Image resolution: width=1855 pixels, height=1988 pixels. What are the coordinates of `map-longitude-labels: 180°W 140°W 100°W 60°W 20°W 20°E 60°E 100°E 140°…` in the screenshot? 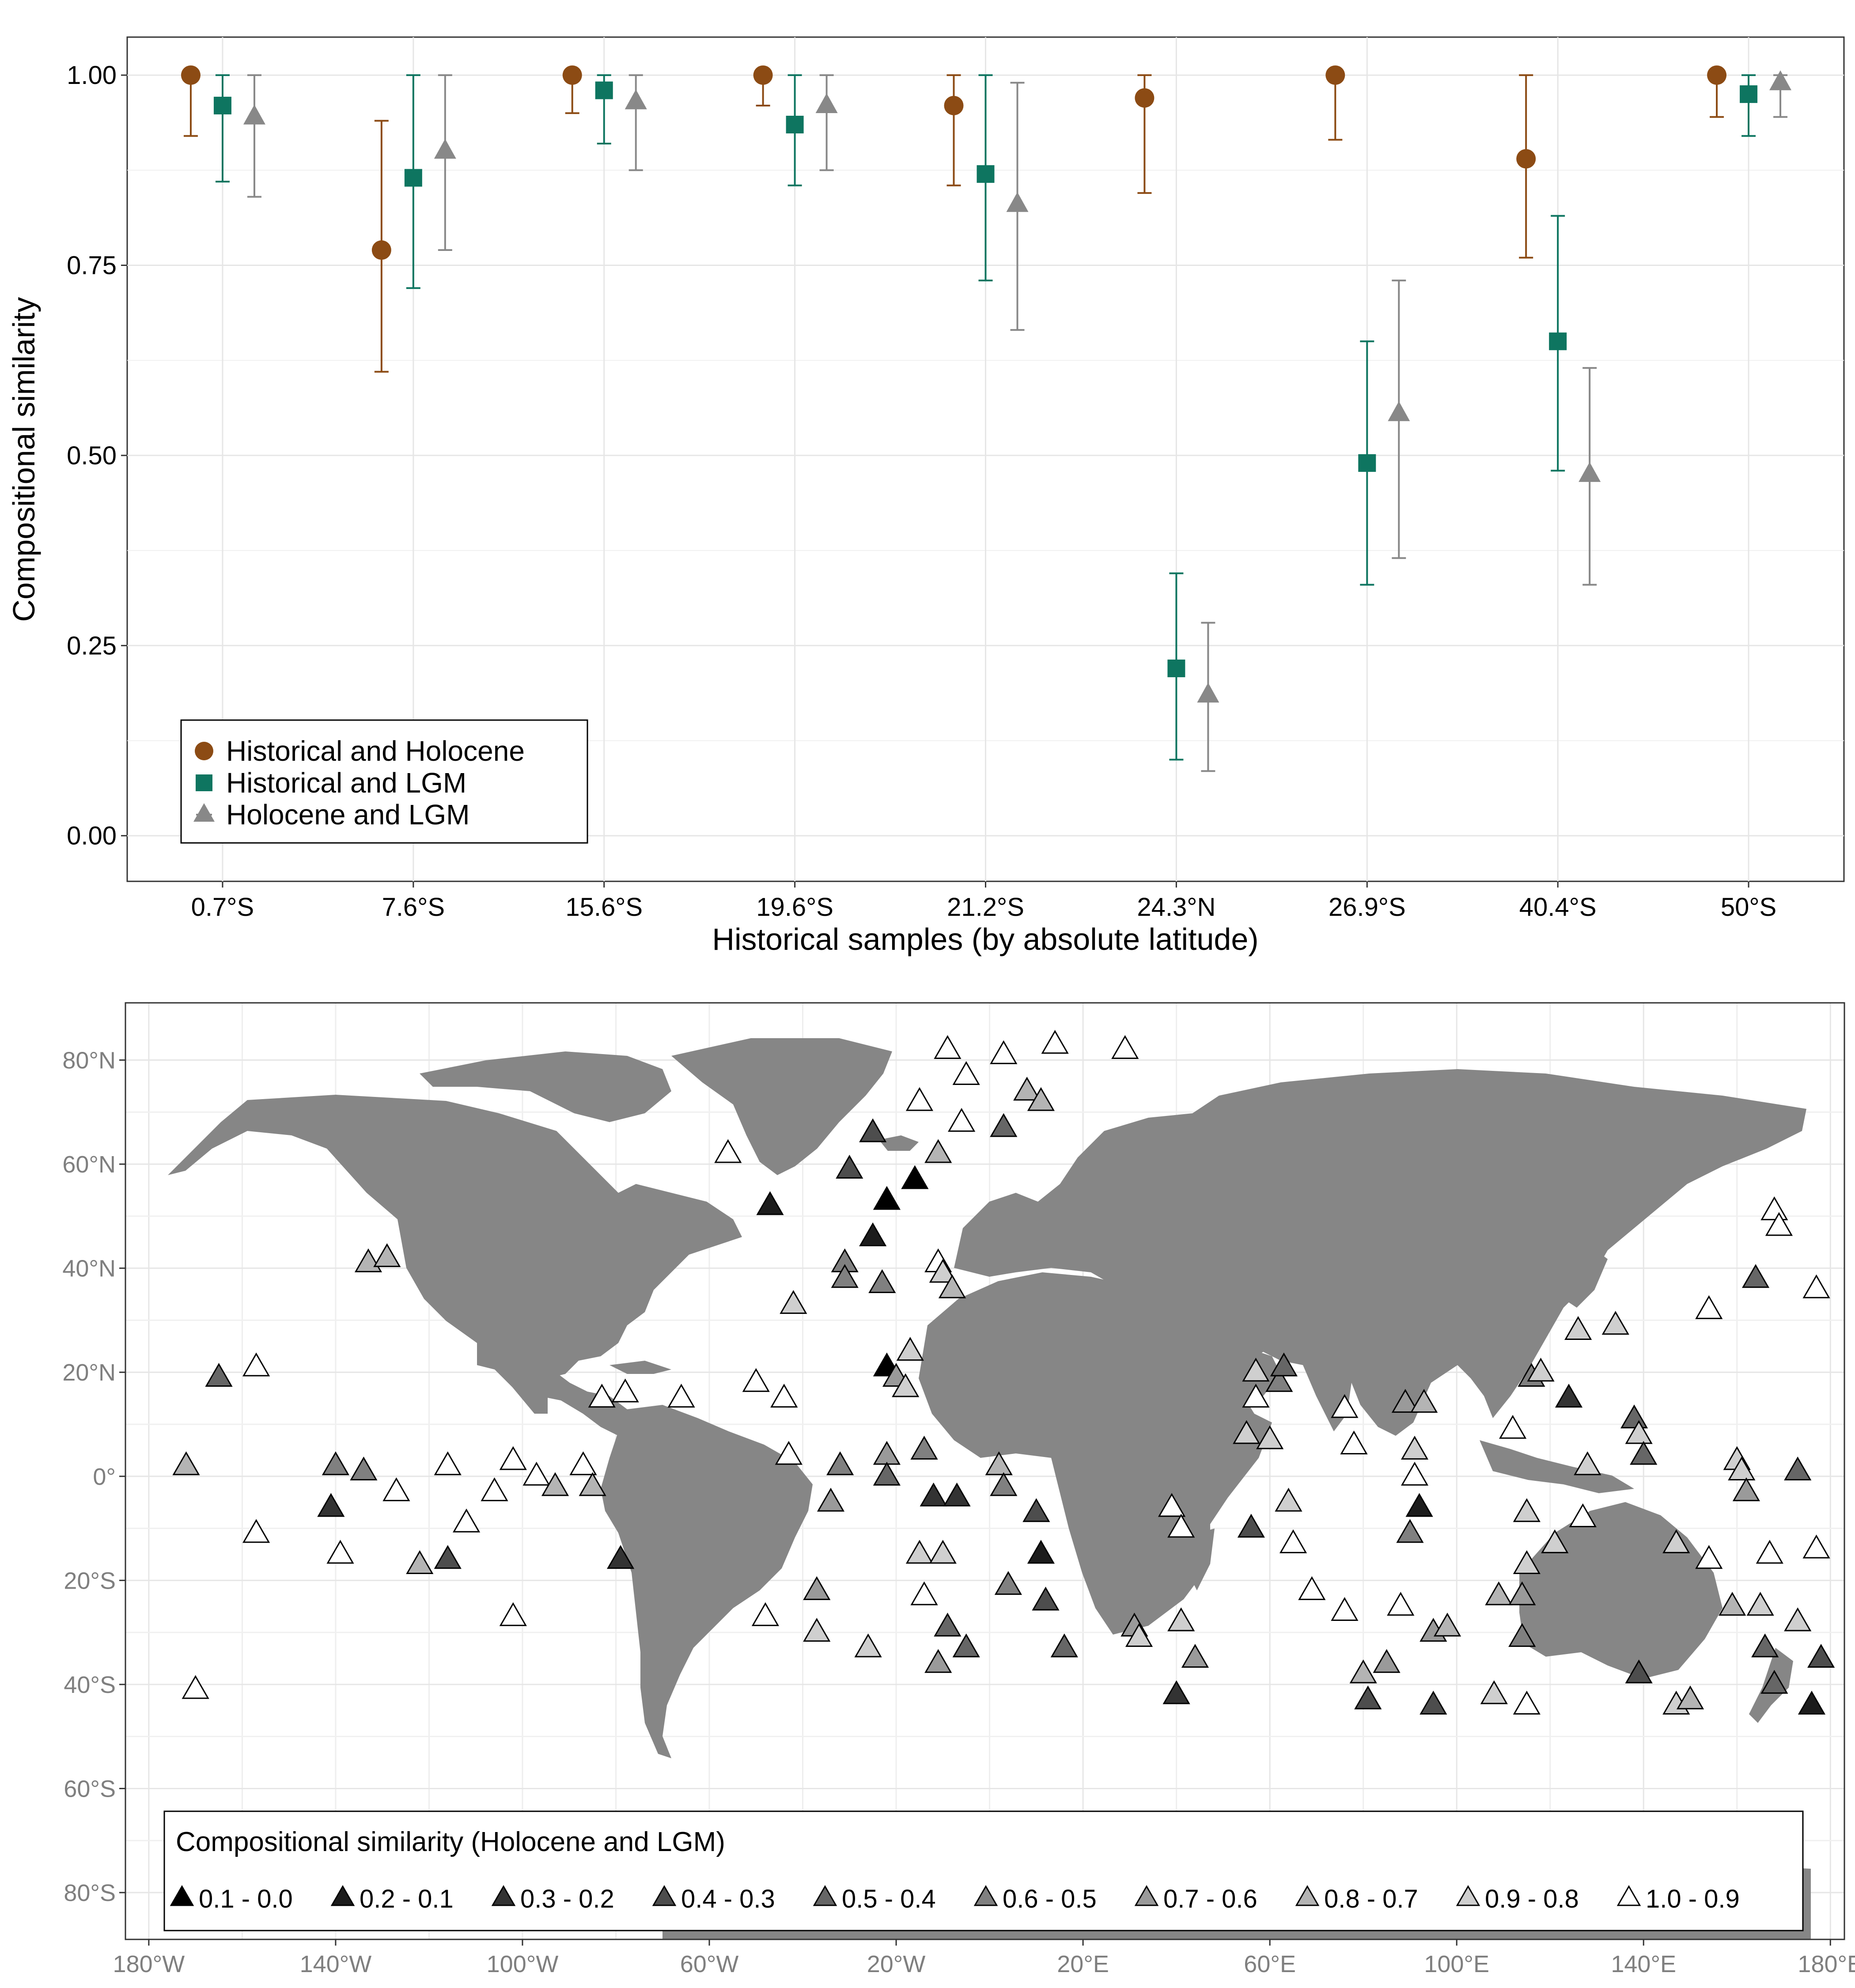 It's located at (984, 1958).